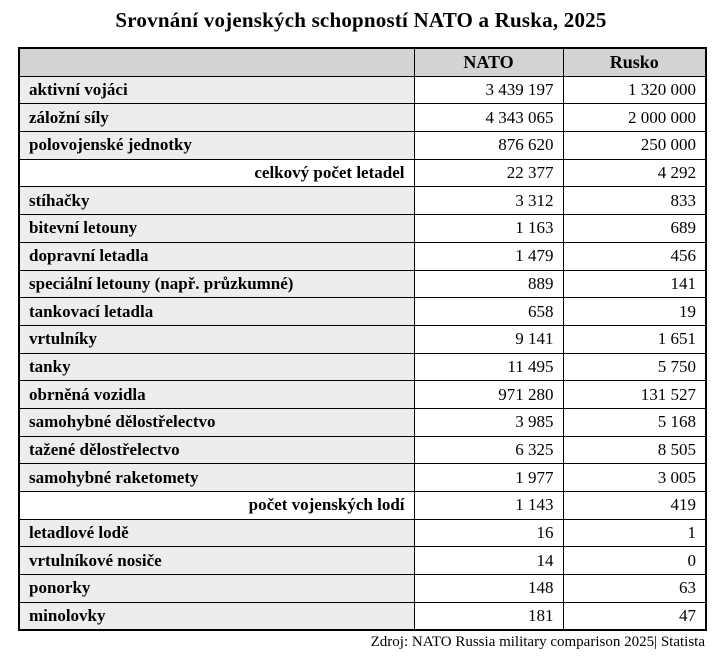 The height and width of the screenshot is (660, 722). Describe the element at coordinates (634, 228) in the screenshot. I see `rusko-value-cell: 689` at that location.